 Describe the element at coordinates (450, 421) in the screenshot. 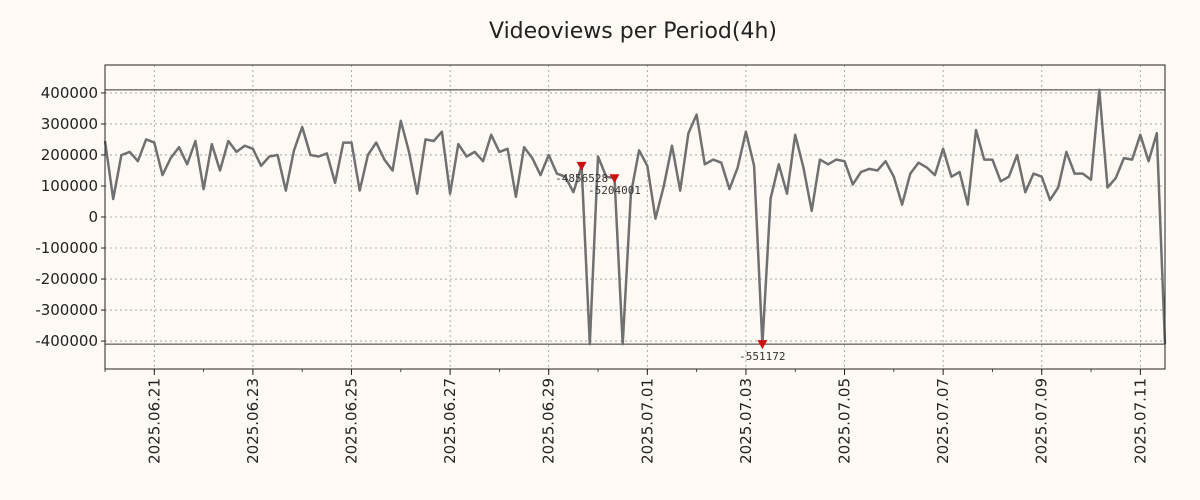

I see `x-tick-label: 2025.06.27` at that location.